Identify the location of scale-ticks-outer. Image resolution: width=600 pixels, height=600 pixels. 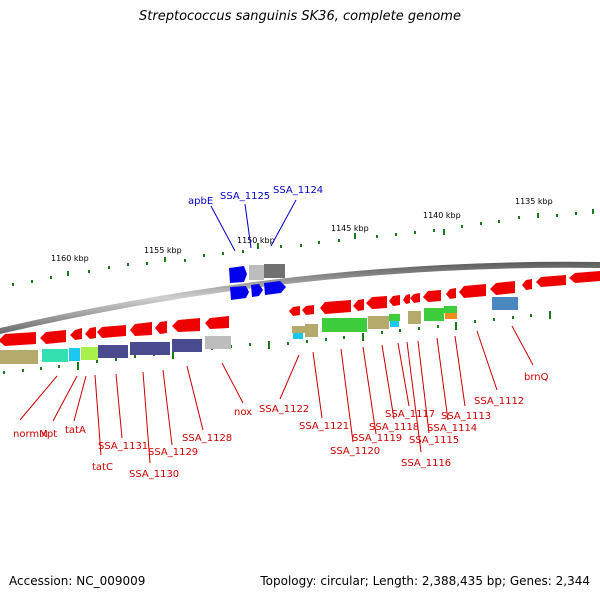
(303, 247).